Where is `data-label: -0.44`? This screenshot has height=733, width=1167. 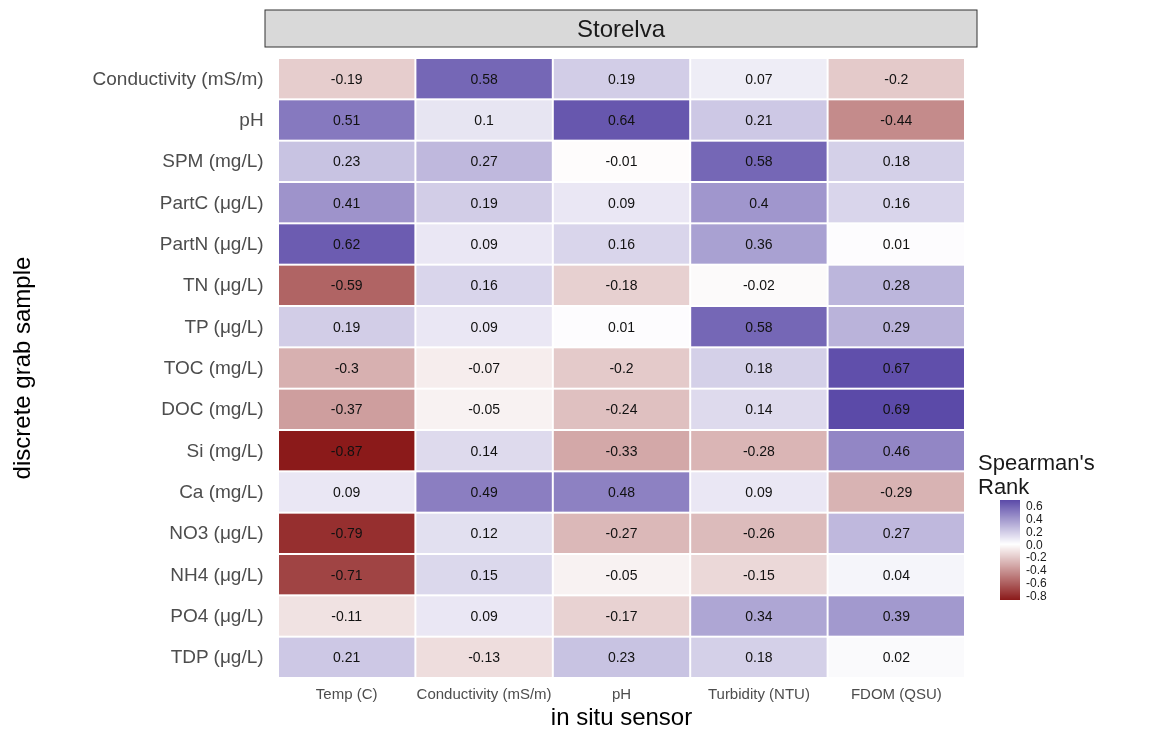 data-label: -0.44 is located at coordinates (896, 120).